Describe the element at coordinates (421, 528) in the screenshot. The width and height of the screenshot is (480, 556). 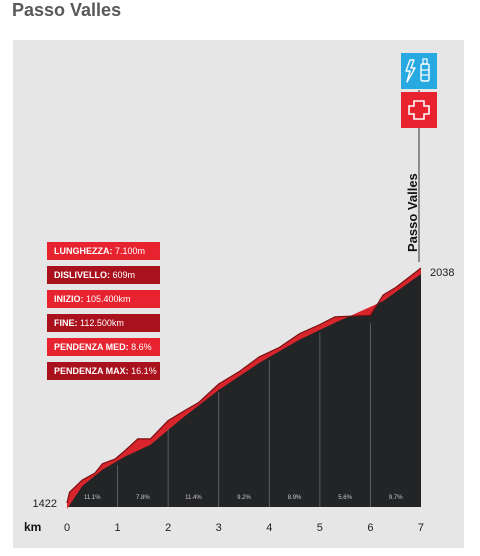
I see `x-tick-label: 7` at that location.